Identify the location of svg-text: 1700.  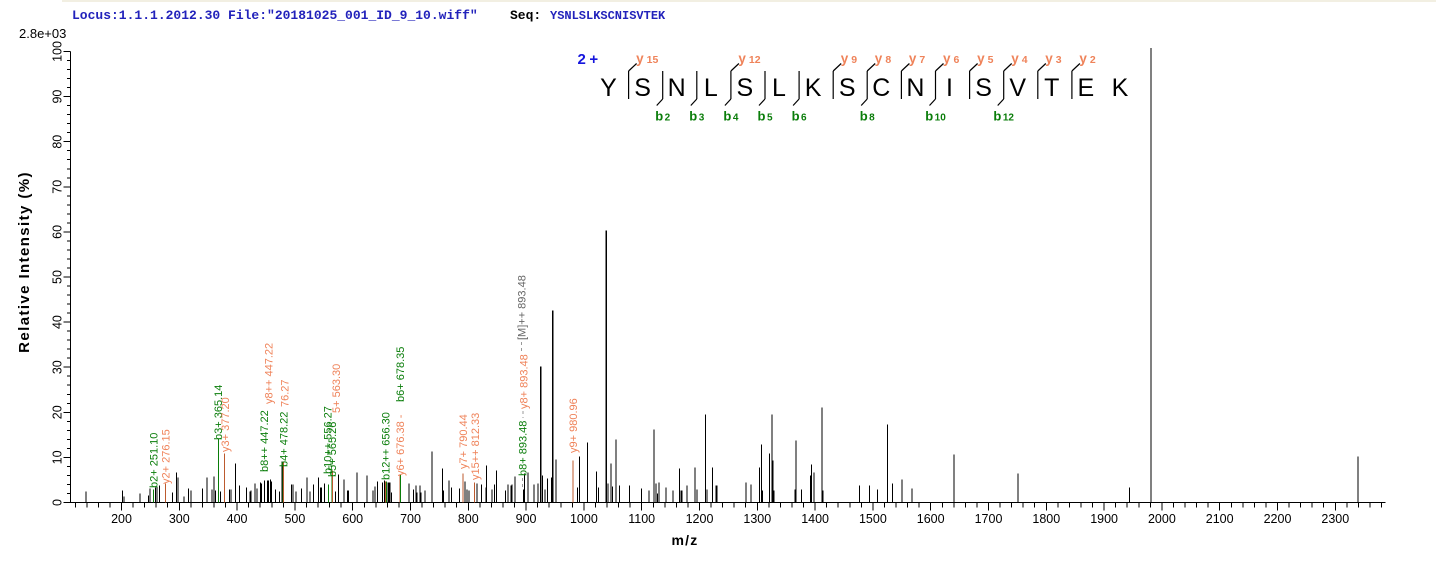
(989, 519).